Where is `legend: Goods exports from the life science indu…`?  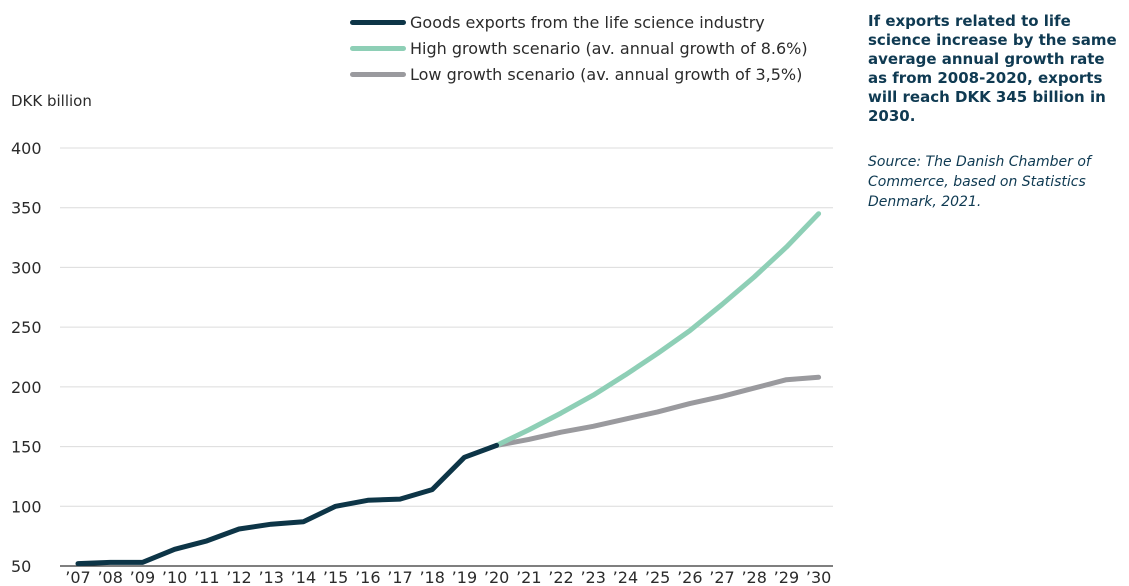
legend: Goods exports from the life science indu… is located at coordinates (579, 49).